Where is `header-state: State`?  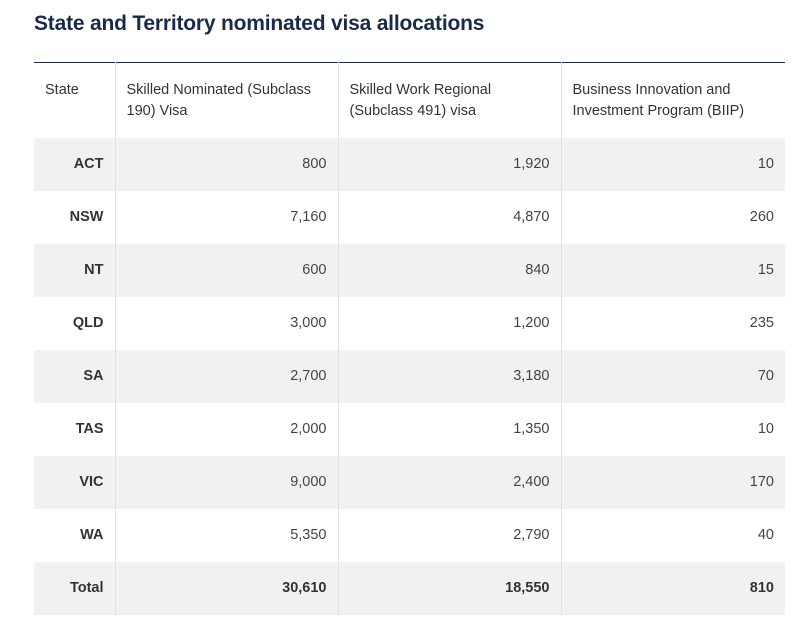 header-state: State is located at coordinates (62, 90).